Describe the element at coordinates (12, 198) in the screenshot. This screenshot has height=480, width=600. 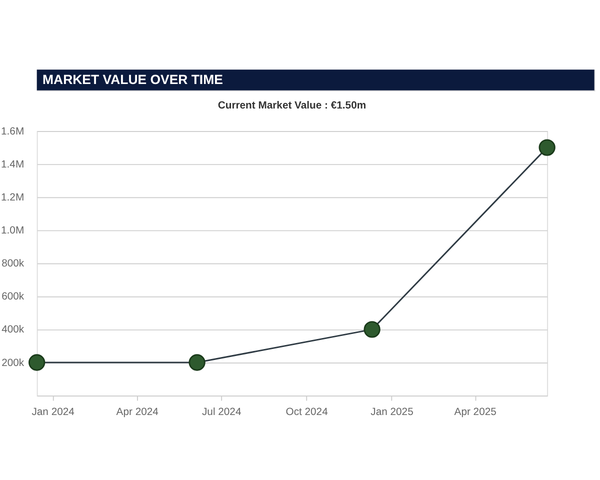
I see `y-tick-label: 1.2M` at that location.